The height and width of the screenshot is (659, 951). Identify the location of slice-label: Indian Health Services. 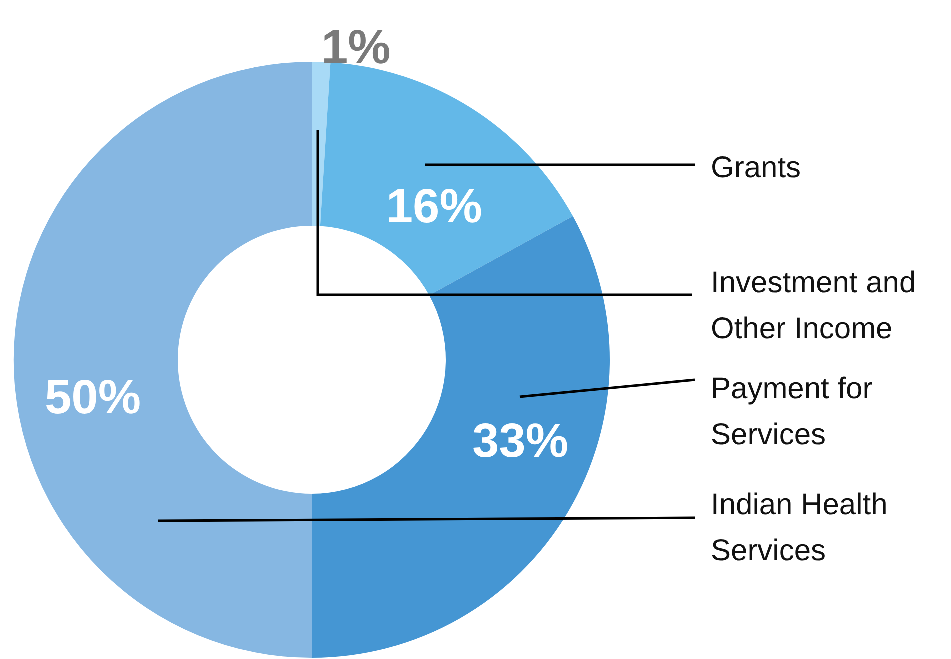
(799, 528).